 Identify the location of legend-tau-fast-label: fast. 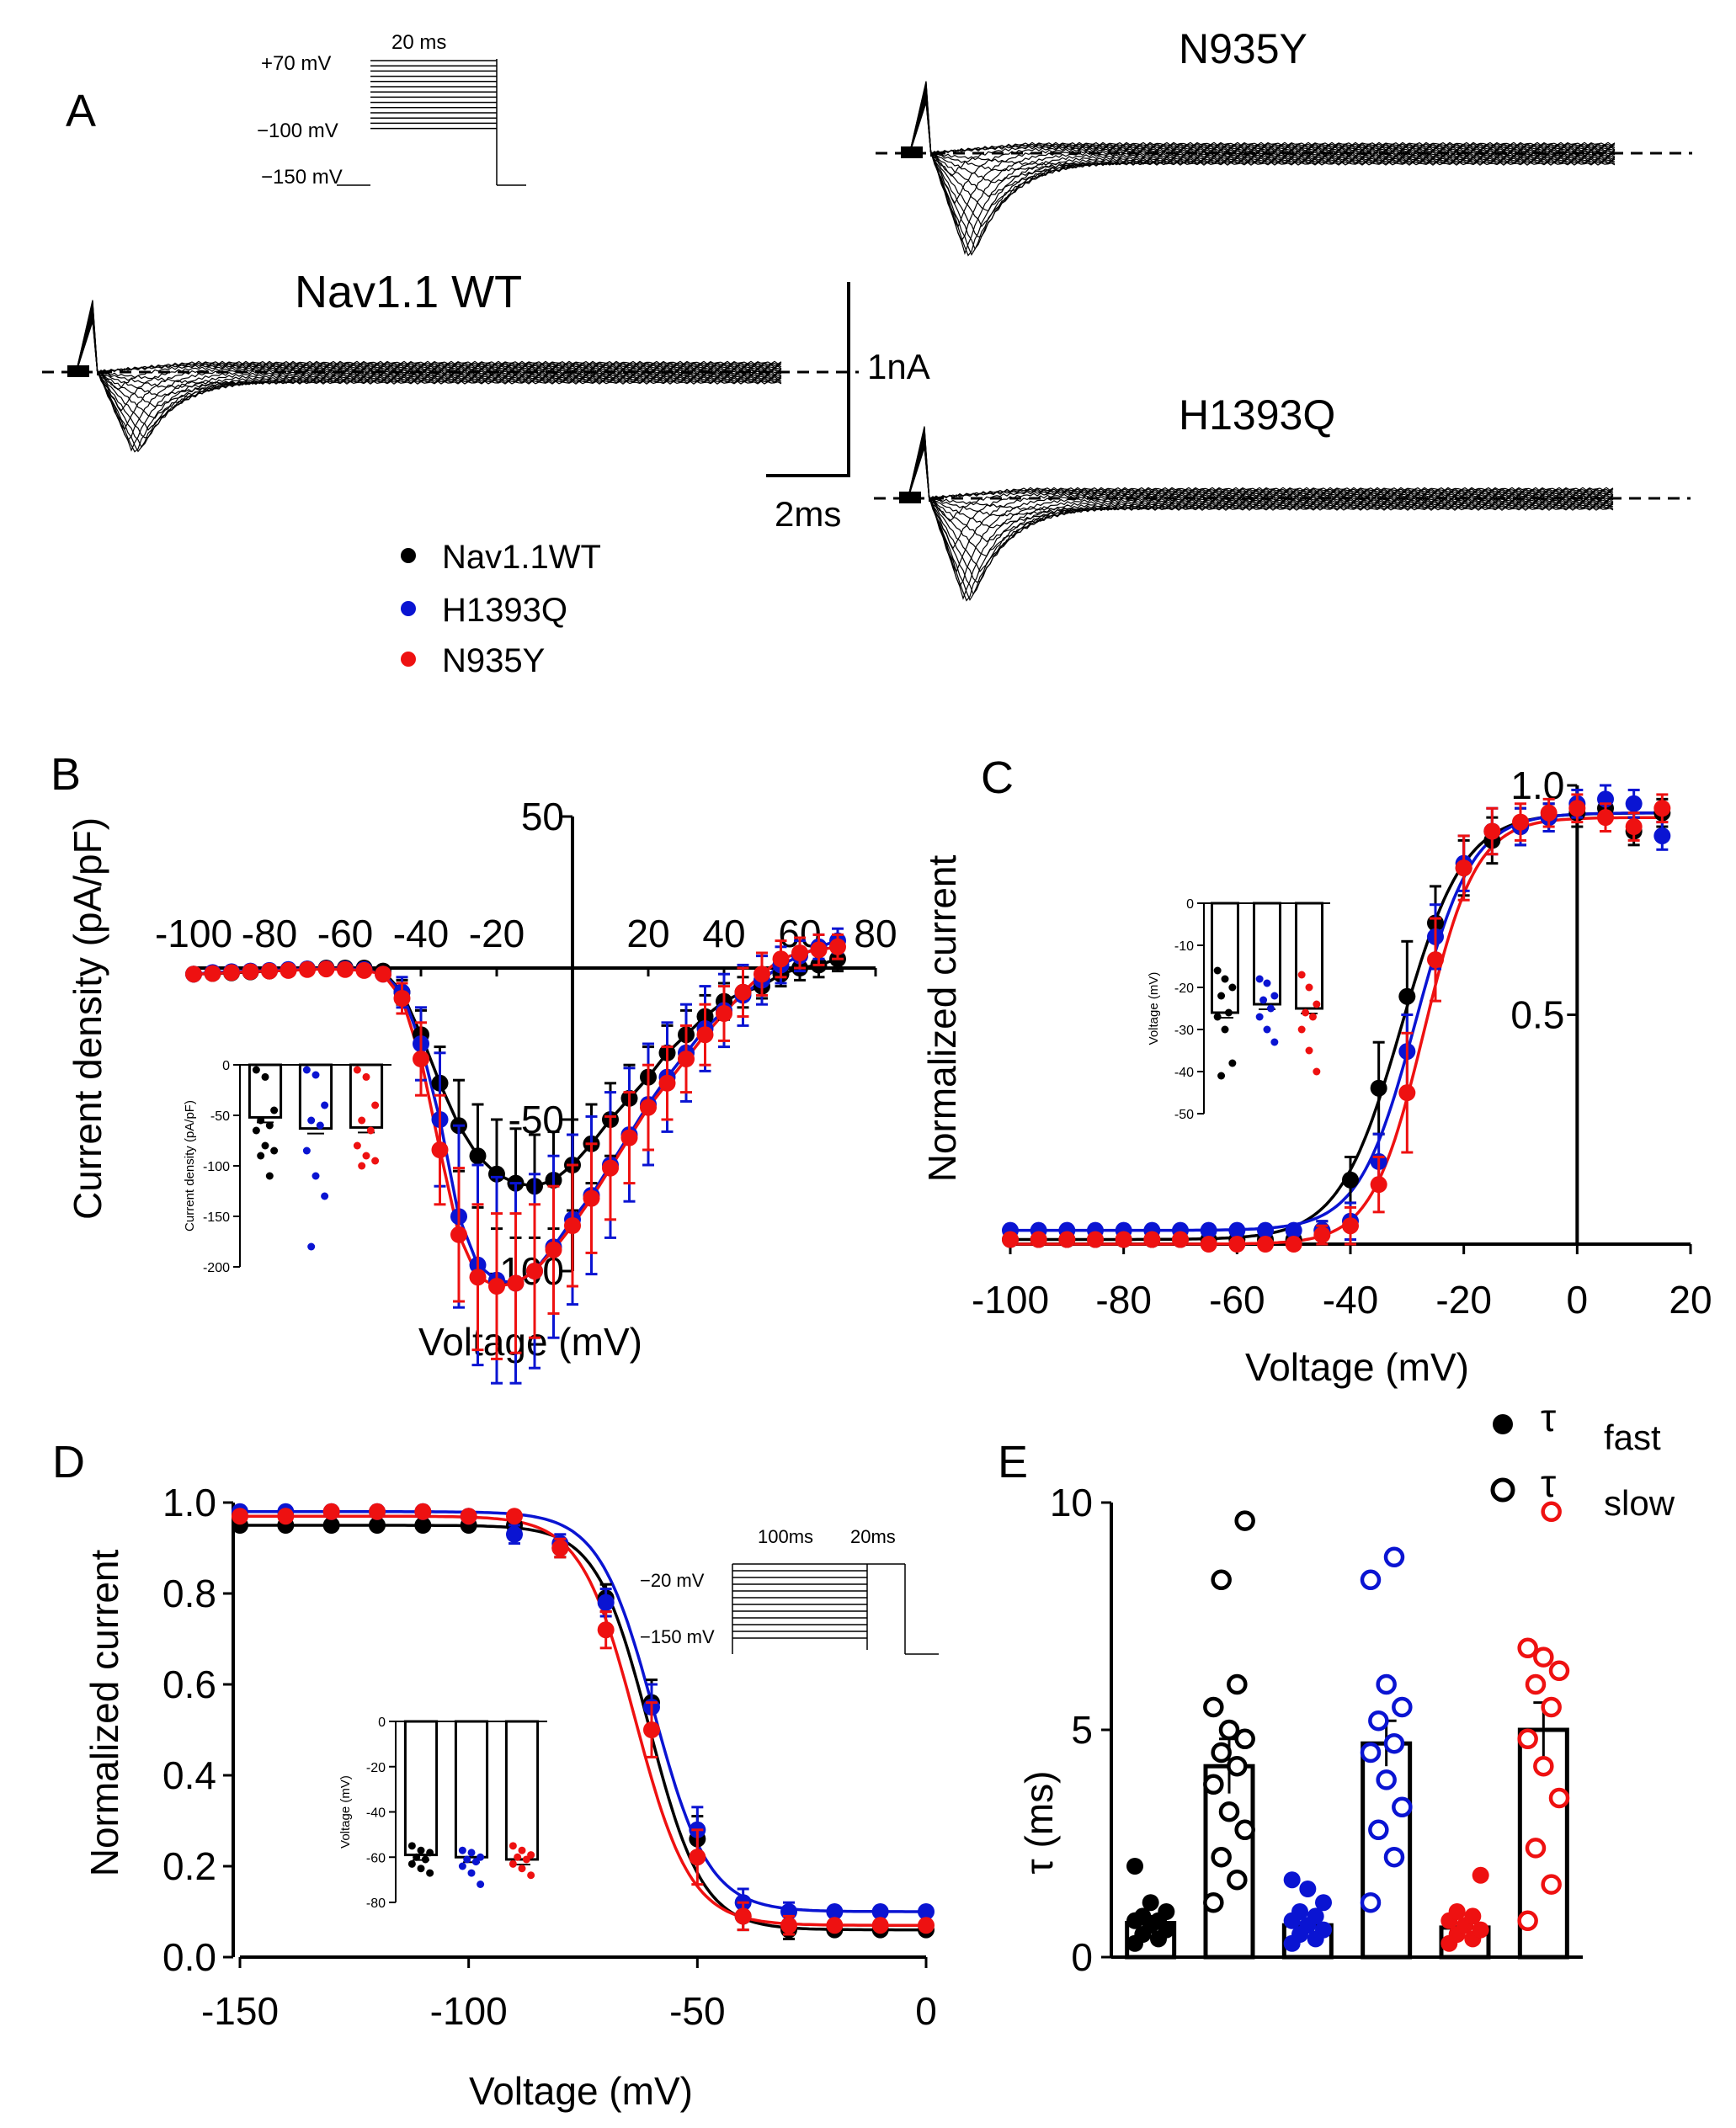
(1632, 1438).